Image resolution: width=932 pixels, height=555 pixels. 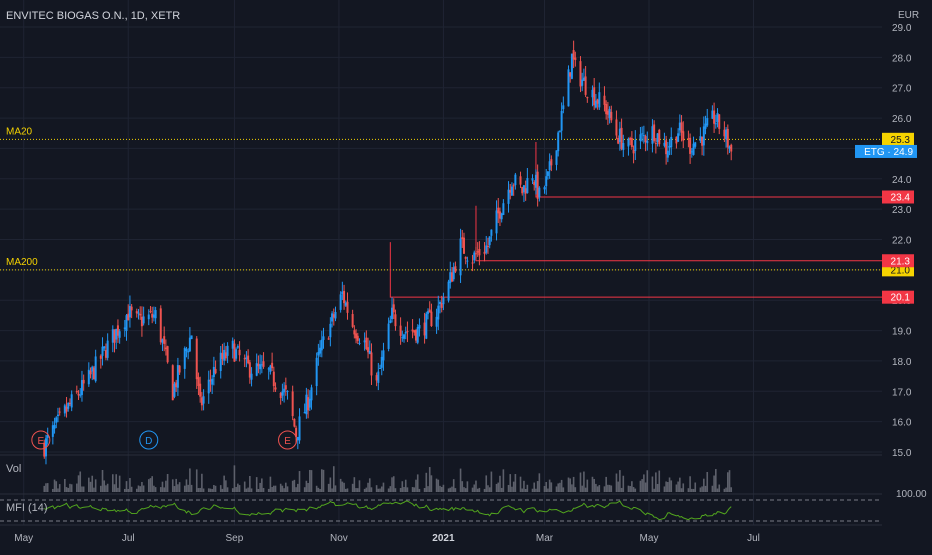 I want to click on horizontal-levels, so click(x=635, y=220).